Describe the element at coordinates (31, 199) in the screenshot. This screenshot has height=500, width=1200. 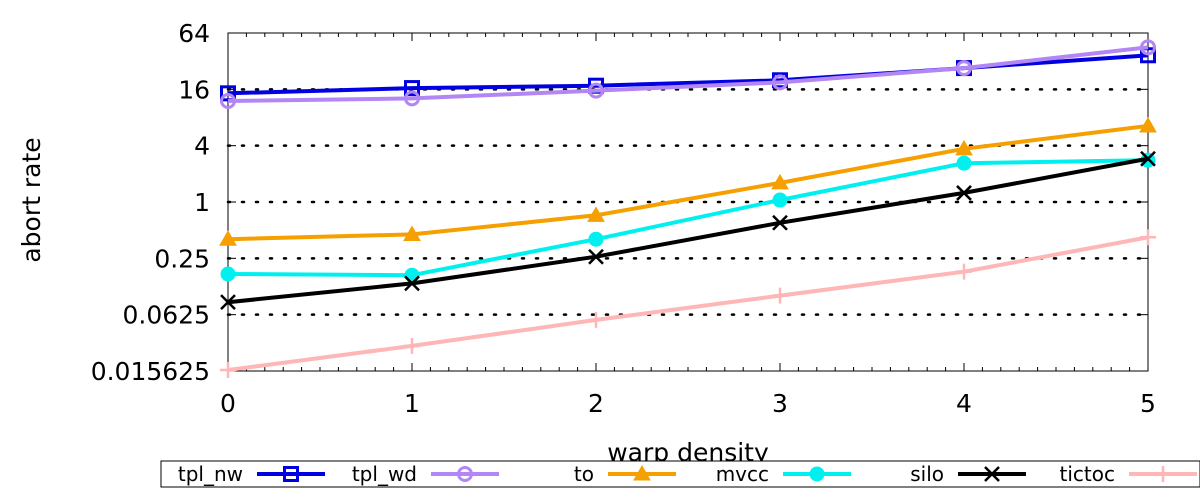
I see `y-axis-title: abort rate` at that location.